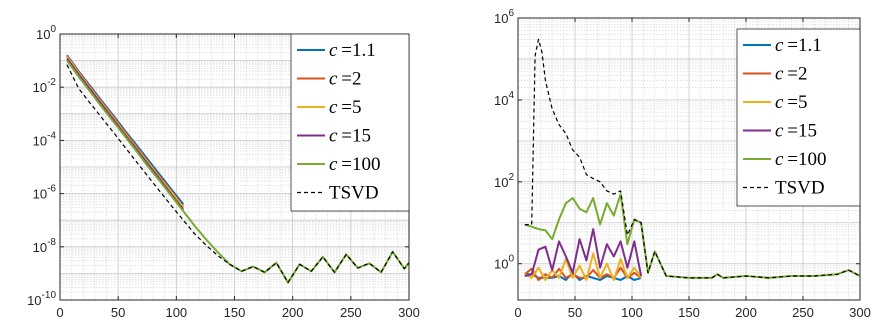  Describe the element at coordinates (45, 193) in the screenshot. I see `y-tick-label: 10⁻⁶` at that location.